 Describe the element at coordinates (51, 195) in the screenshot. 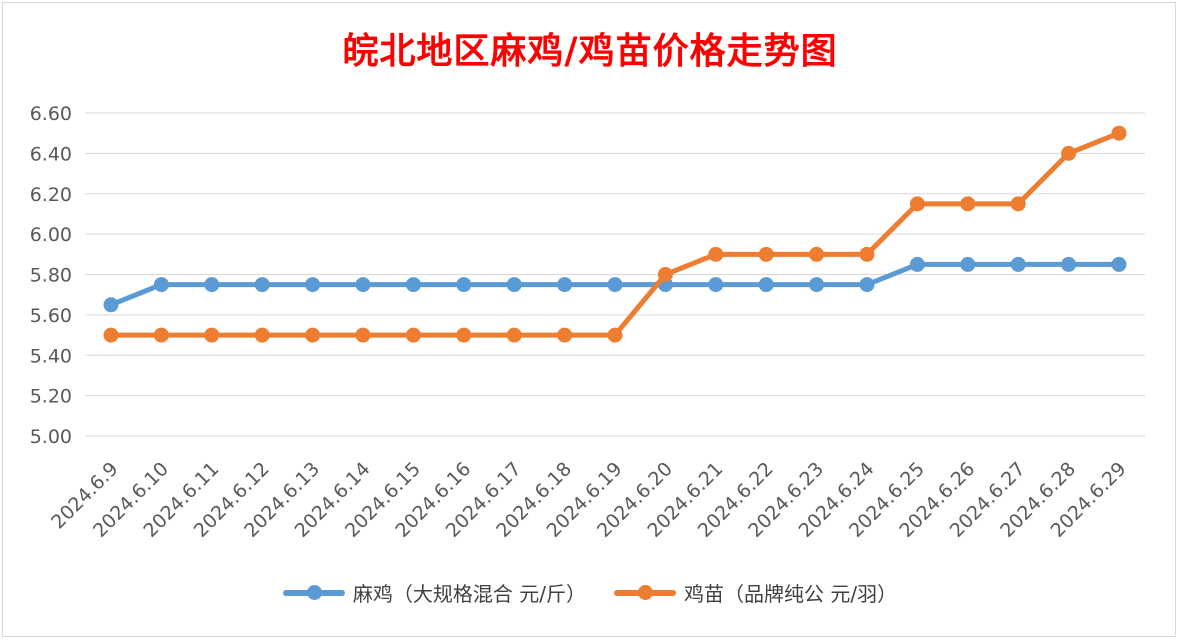

I see `y-tick-label: 6.20` at that location.